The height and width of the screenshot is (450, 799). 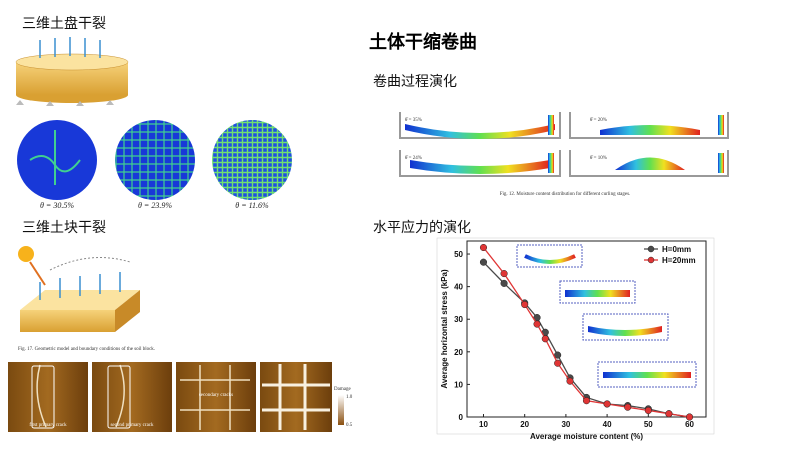 What do you see at coordinates (458, 384) in the screenshot?
I see `y-tick-label: 10` at bounding box center [458, 384].